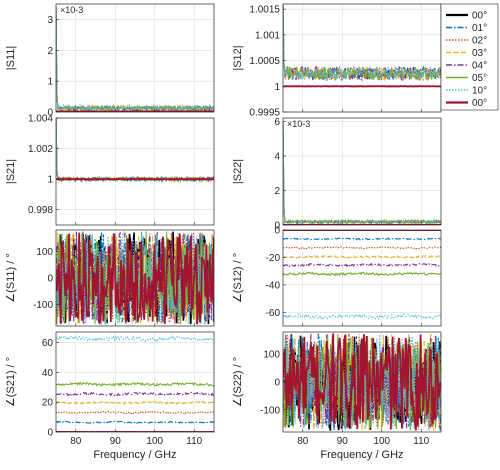 Image resolution: width=500 pixels, height=470 pixels. I want to click on y-tick-label: -20, so click(273, 258).